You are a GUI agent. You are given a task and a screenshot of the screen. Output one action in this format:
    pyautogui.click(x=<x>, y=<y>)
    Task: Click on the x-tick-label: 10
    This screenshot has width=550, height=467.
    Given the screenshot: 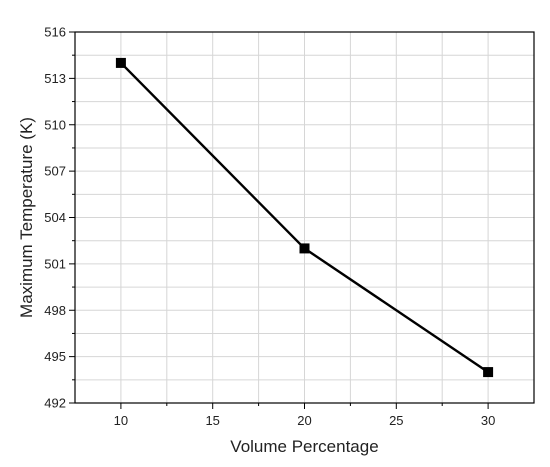 What is the action you would take?
    pyautogui.click(x=121, y=420)
    